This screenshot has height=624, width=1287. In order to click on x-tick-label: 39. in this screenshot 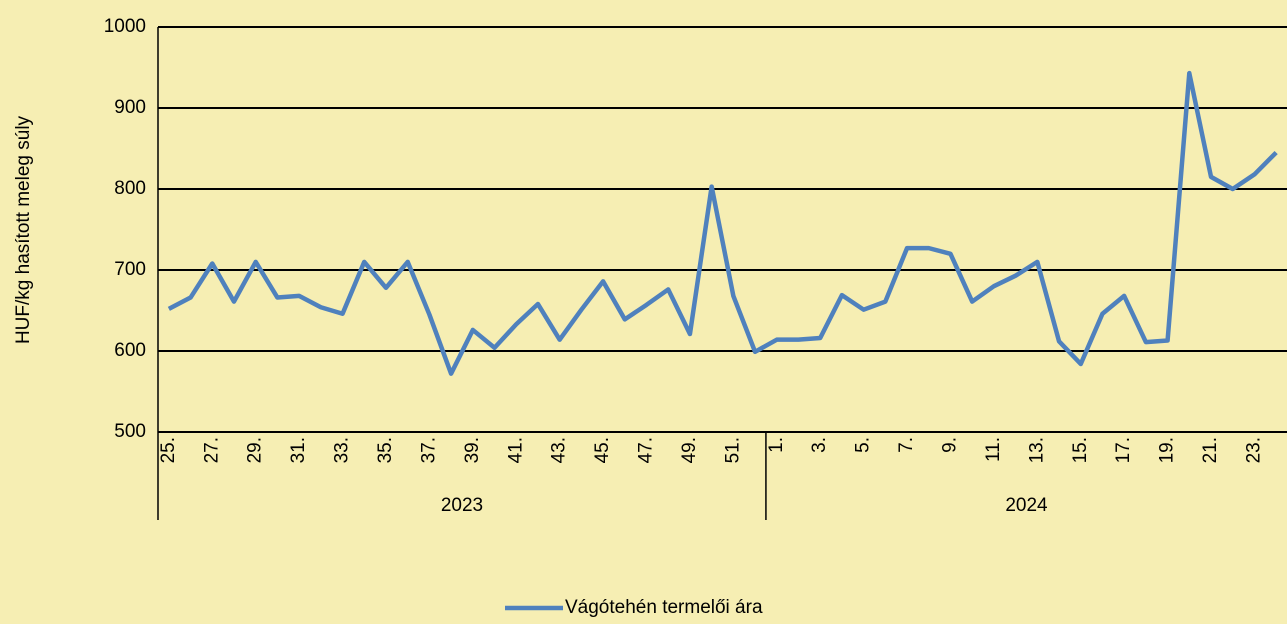, I will do `click(472, 450)`.